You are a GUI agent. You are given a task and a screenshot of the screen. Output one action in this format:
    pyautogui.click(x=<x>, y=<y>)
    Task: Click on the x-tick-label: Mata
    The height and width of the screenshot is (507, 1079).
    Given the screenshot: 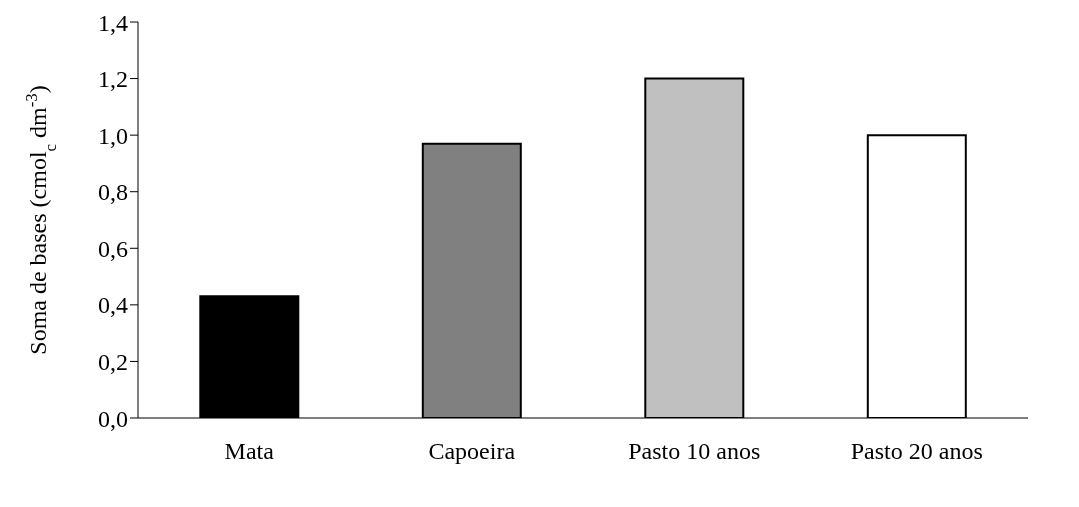 What is the action you would take?
    pyautogui.click(x=249, y=451)
    